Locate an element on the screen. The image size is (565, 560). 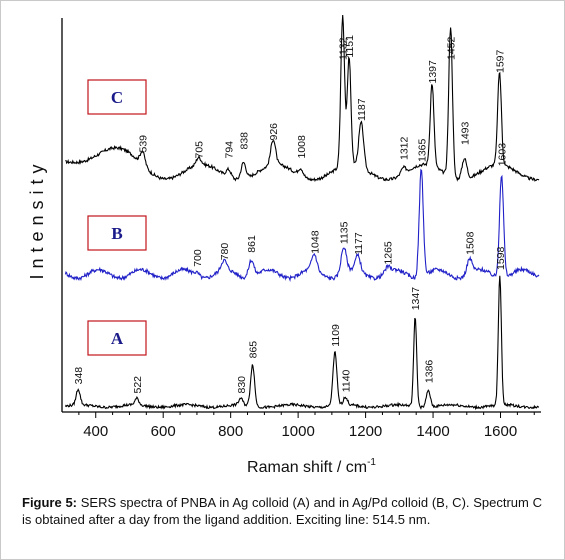
peak-label-c: 1132 is located at coordinates (344, 48).